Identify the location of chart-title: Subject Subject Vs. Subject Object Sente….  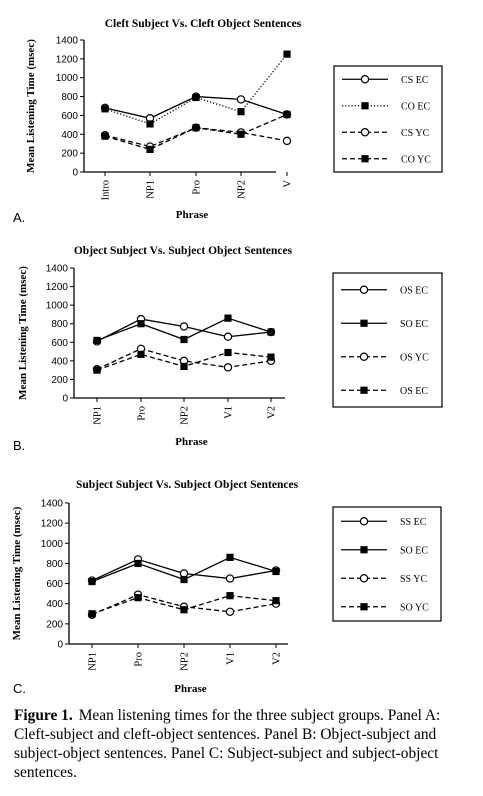
(187, 485).